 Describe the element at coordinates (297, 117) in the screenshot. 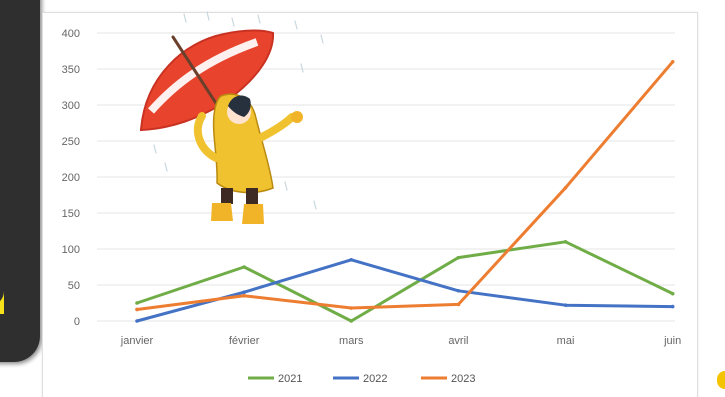

I see `glove` at that location.